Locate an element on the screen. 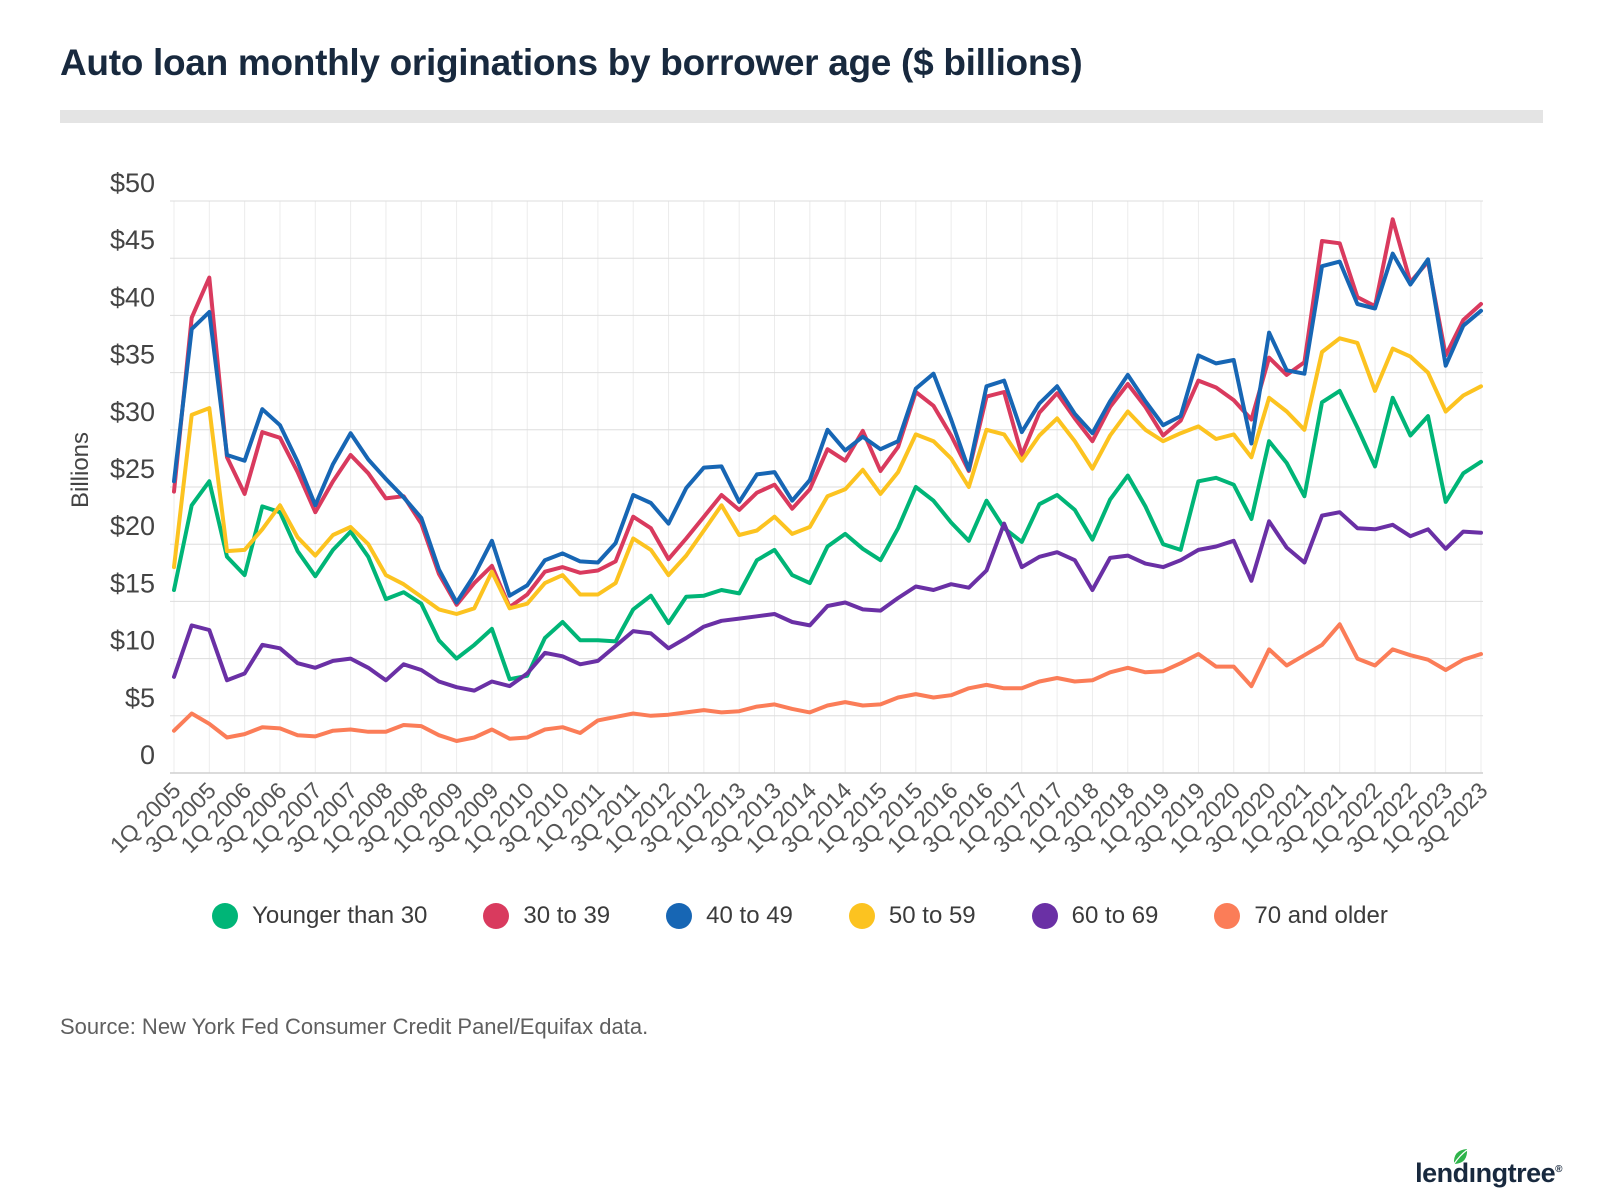  y-tick-label: $20 is located at coordinates (132, 526).